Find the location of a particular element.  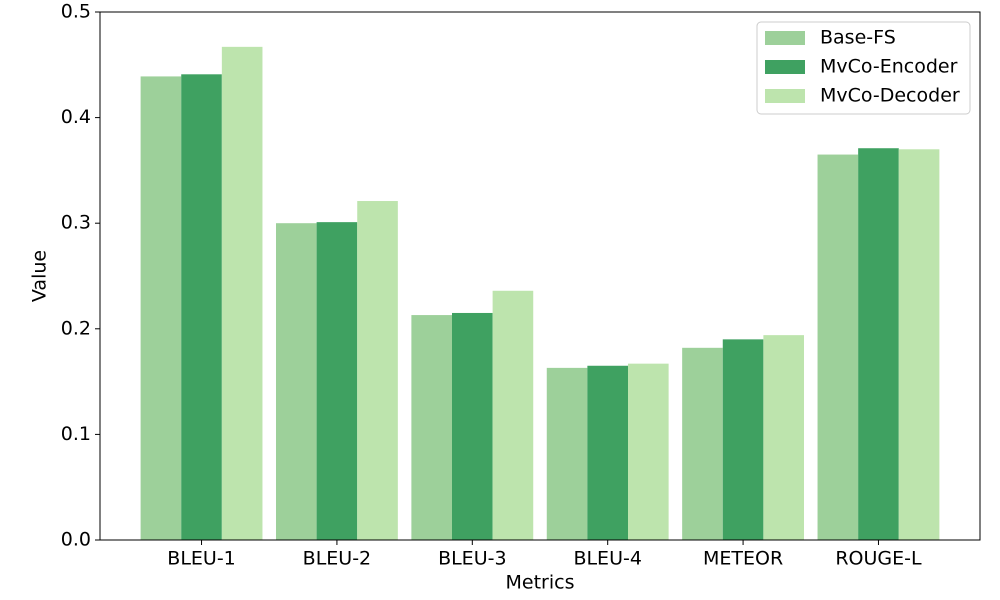

y-tick-label: 0.1 is located at coordinates (76, 434).